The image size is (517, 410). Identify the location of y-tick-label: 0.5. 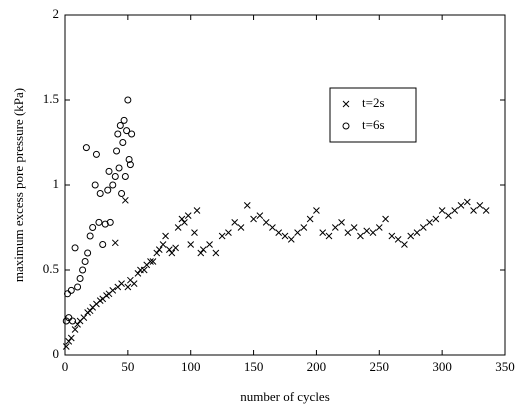
(51, 268).